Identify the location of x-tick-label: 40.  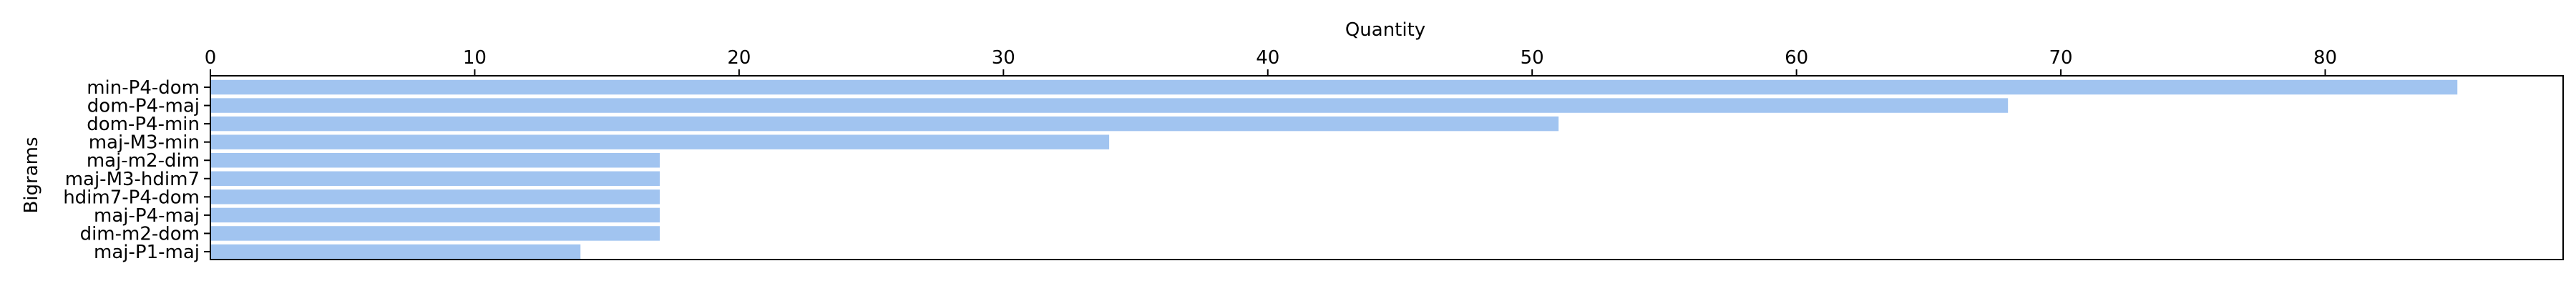
(1267, 58).